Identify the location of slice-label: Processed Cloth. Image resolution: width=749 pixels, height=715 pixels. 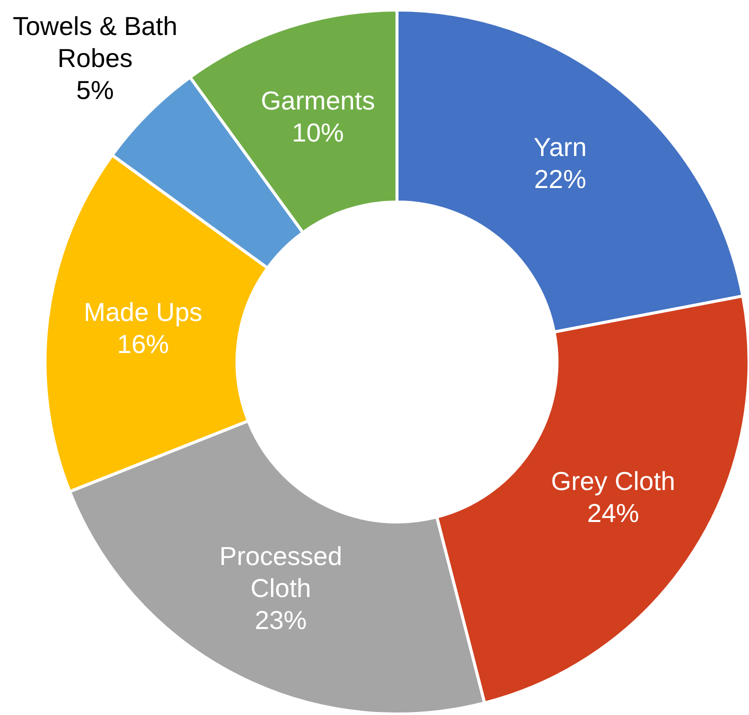
(280, 571).